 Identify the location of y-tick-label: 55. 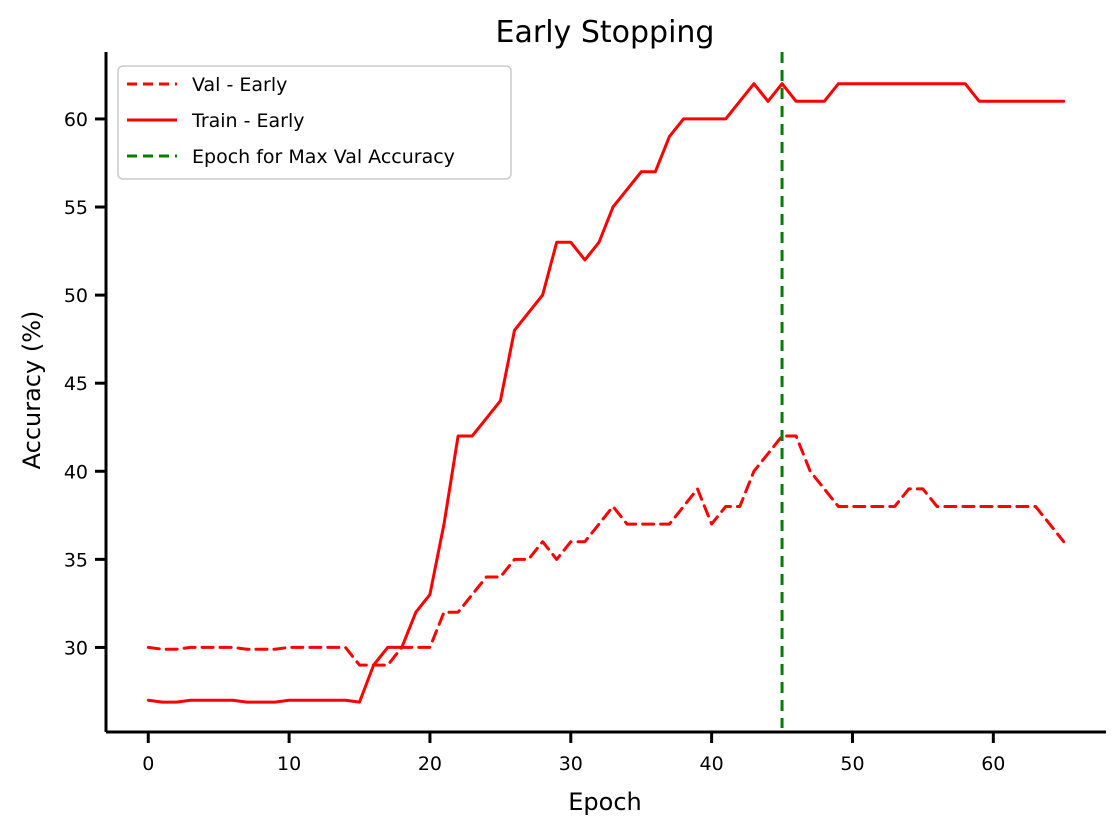
(76, 208).